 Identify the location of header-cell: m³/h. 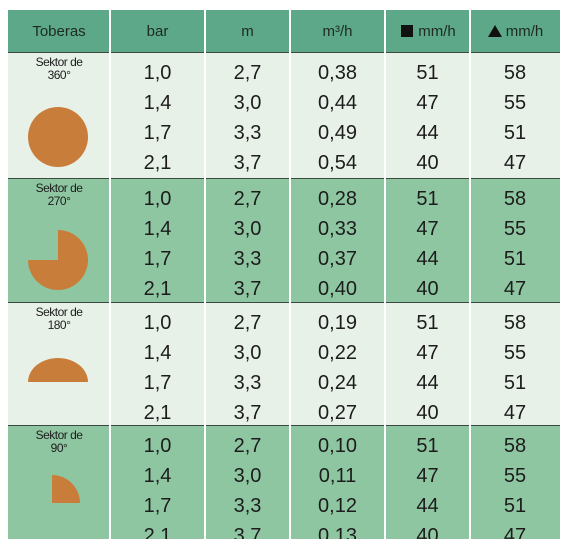
(337, 31).